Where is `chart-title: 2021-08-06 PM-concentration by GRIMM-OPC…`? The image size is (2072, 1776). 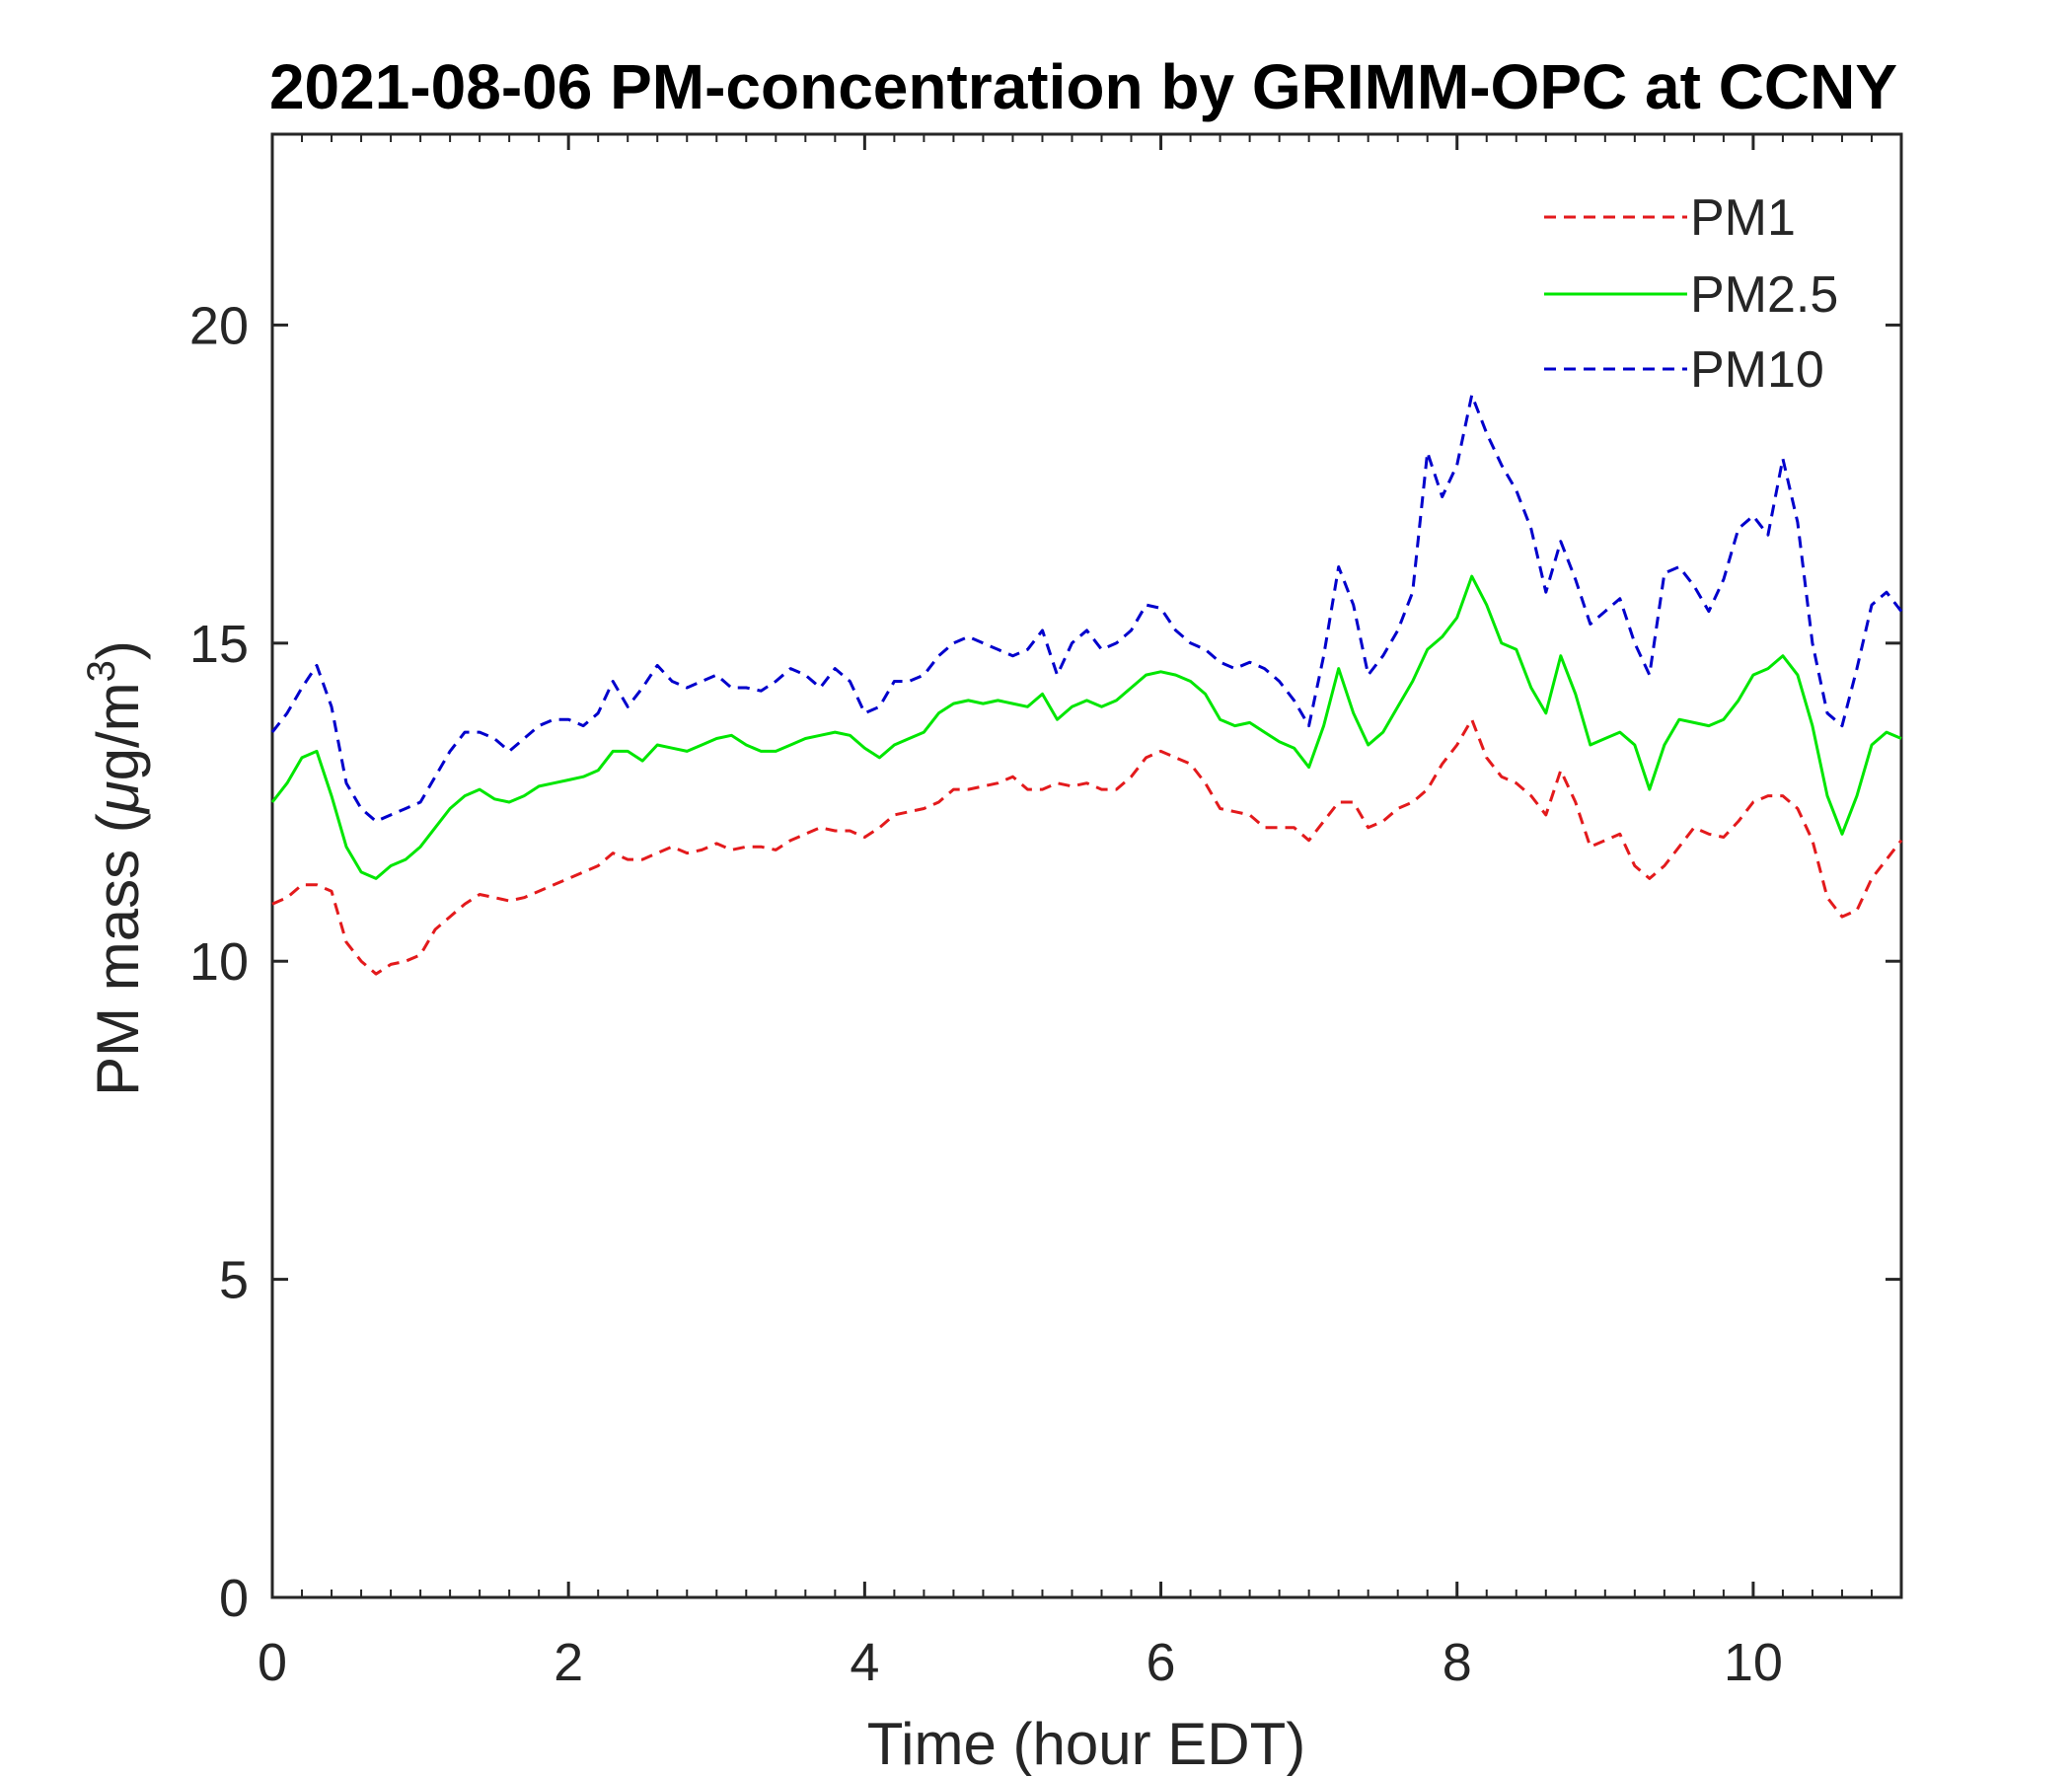 chart-title: 2021-08-06 PM-concentration by GRIMM-OPC… is located at coordinates (1083, 86).